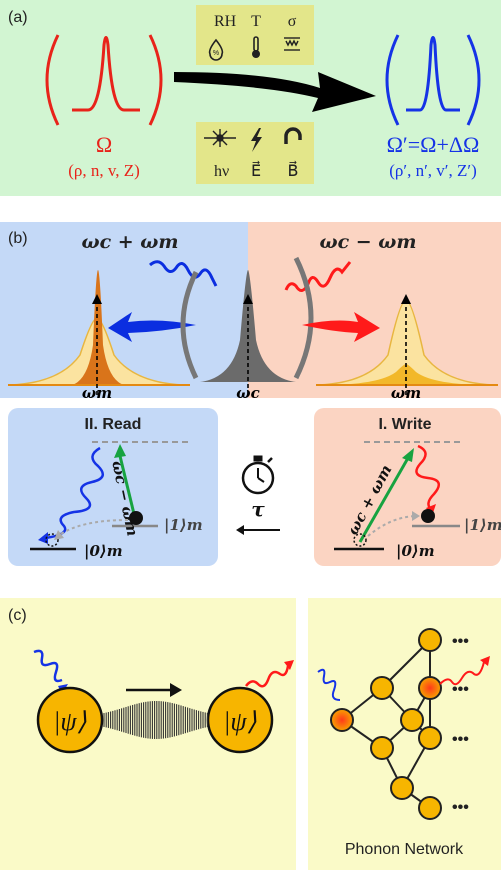 Image resolution: width=501 pixels, height=870 pixels. I want to click on psi-node-right, so click(240, 720).